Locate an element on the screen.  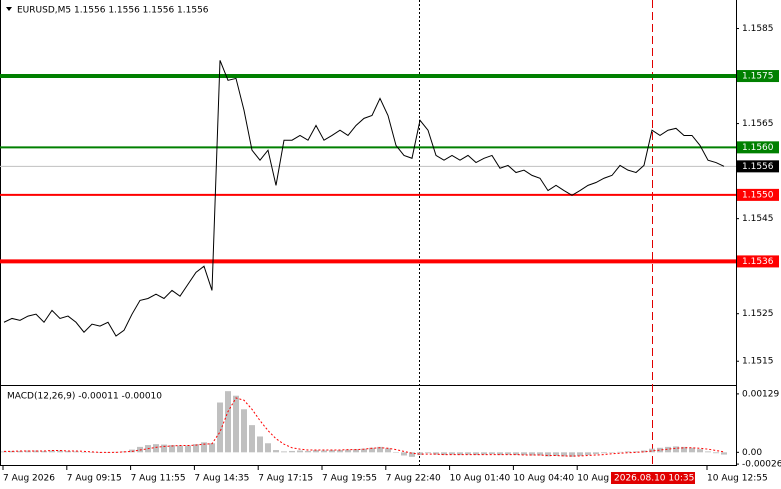
signal-line is located at coordinates (364, 427).